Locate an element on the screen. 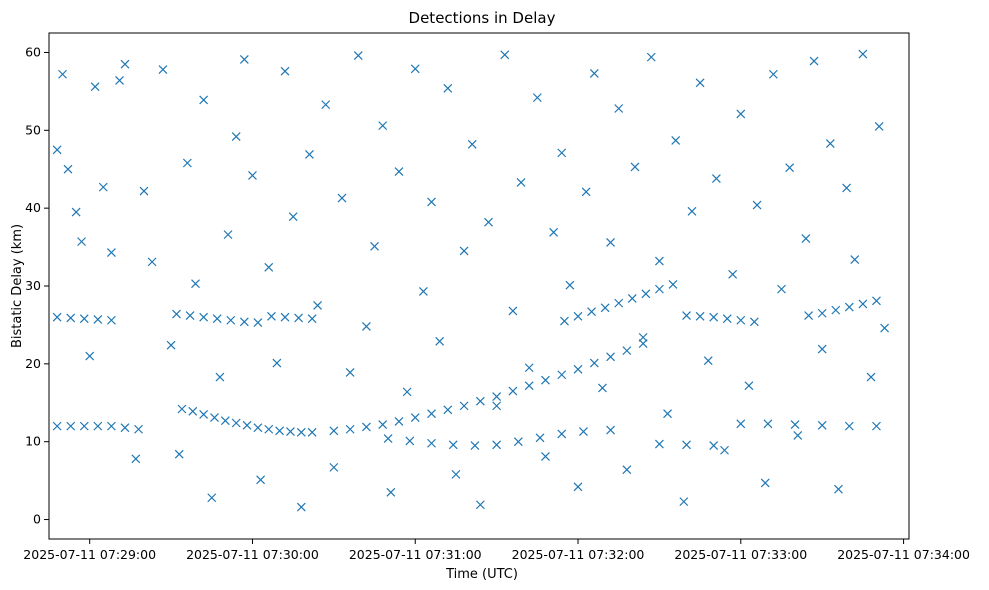 The height and width of the screenshot is (590, 989). x-tick-label-5: 2025-07-11 07:34:00 is located at coordinates (903, 554).